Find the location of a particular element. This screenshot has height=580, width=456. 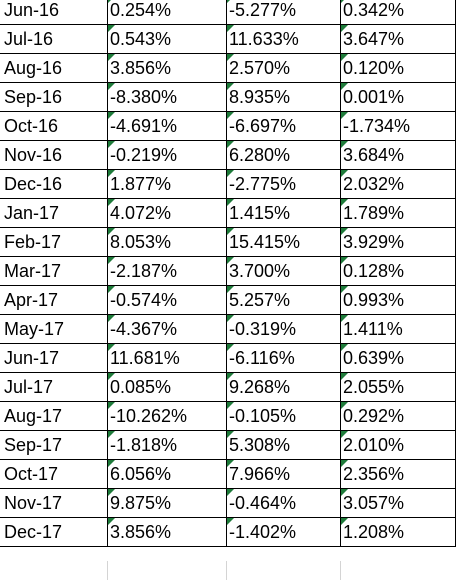

table-row: Dec-17 3.856% -1.402% 1.208% is located at coordinates (228, 532).